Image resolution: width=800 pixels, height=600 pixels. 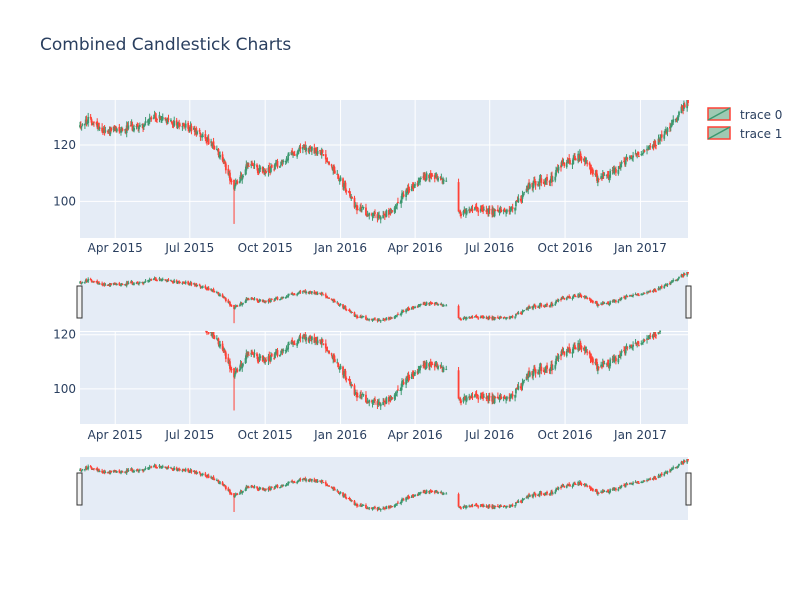 What do you see at coordinates (565, 248) in the screenshot?
I see `top-x-tick-label: Oct 2016` at bounding box center [565, 248].